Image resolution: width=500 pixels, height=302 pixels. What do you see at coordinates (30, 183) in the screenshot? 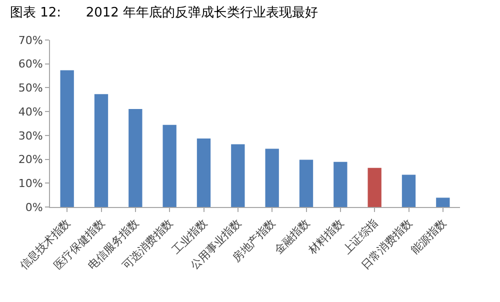
I see `y-tick-label: 10%` at bounding box center [30, 183].